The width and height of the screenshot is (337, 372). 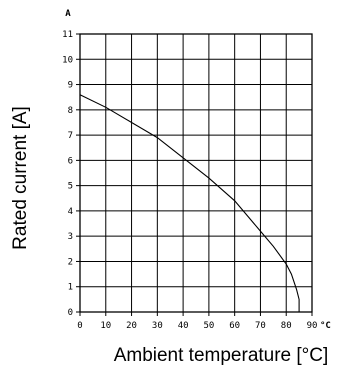 What do you see at coordinates (234, 326) in the screenshot?
I see `x-tick-label: 60` at bounding box center [234, 326].